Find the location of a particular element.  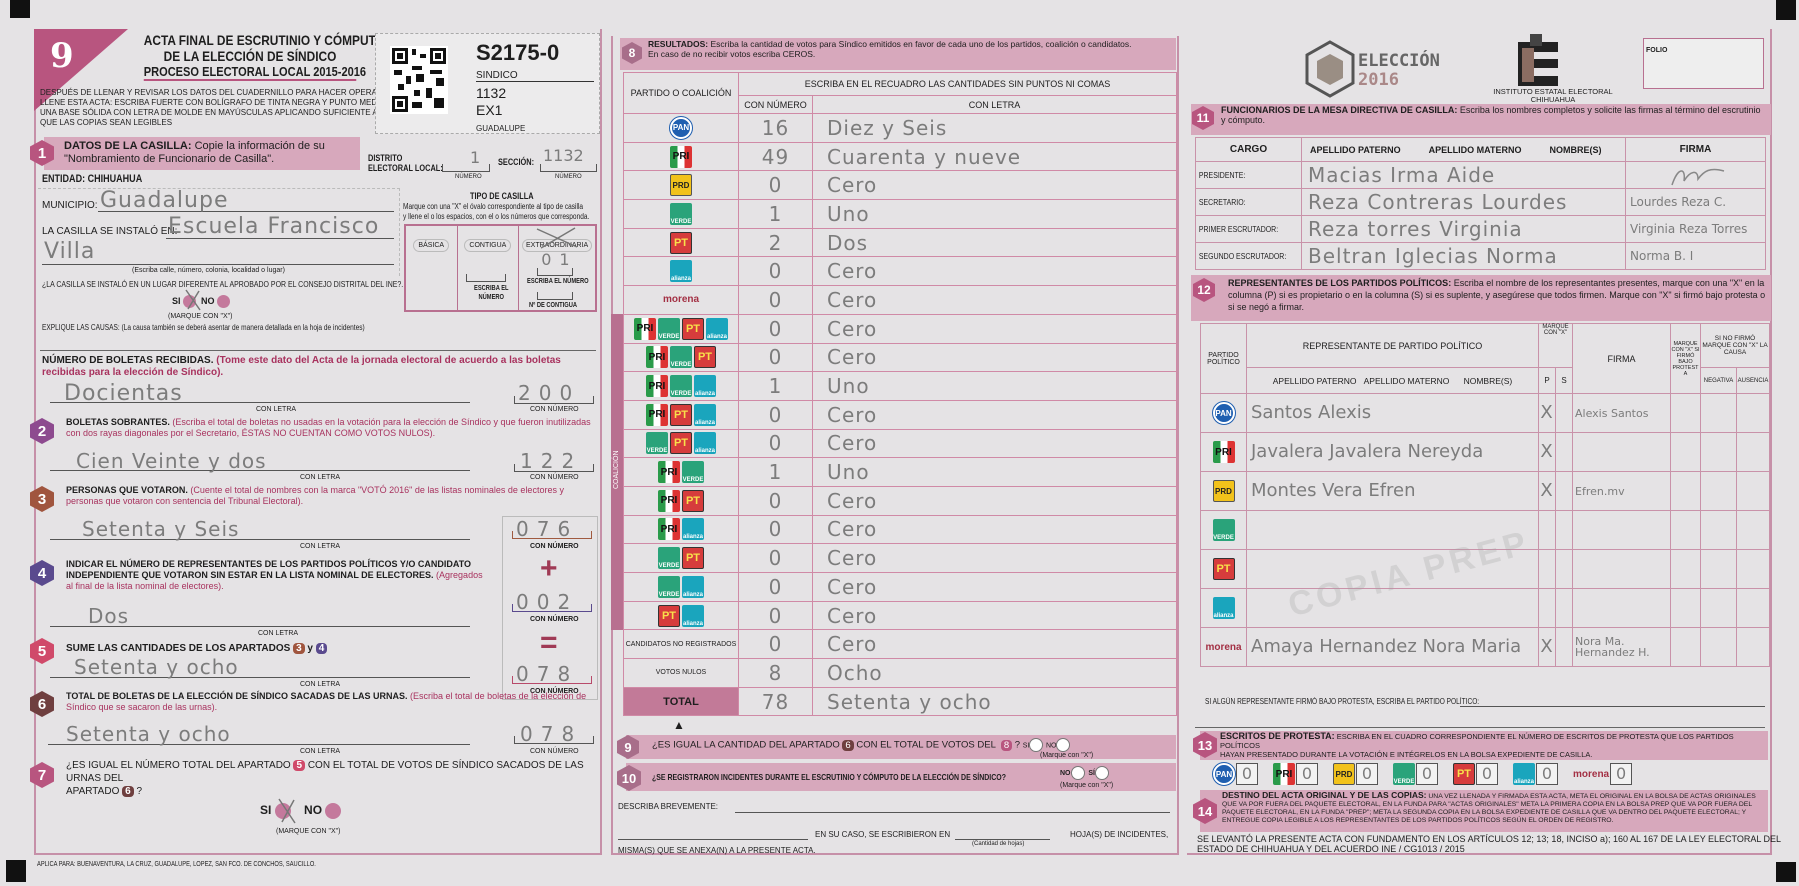

urnas-letra-field is located at coordinates (259, 744).